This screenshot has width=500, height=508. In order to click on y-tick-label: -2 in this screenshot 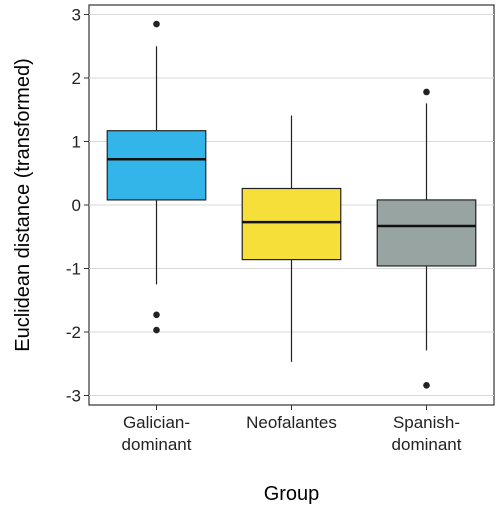, I will do `click(73, 332)`.